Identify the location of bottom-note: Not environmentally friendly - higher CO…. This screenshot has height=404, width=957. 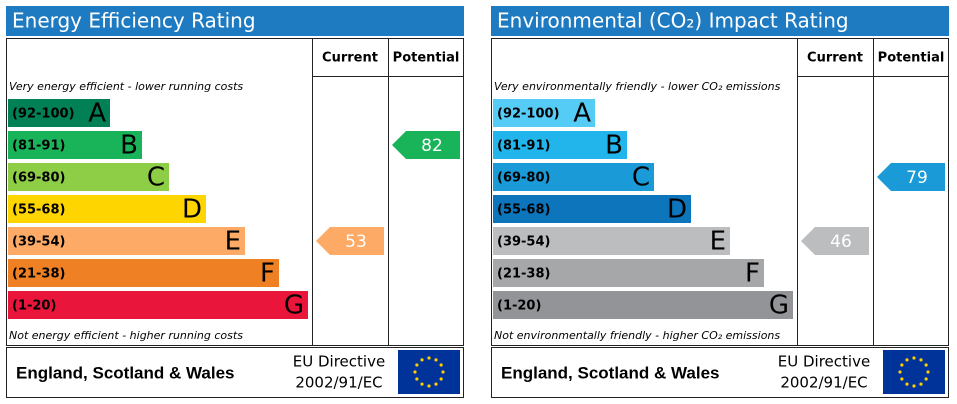
(637, 335).